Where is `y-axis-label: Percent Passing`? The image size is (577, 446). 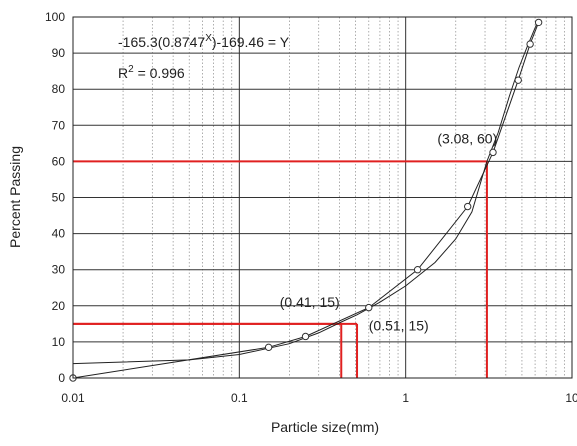 y-axis-label: Percent Passing is located at coordinates (15, 197).